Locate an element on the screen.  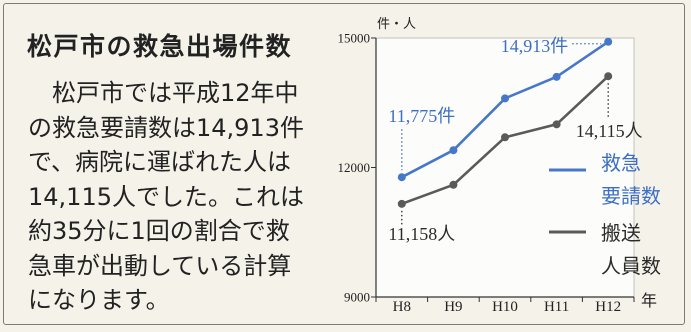
data-label: 14,913件 is located at coordinates (535, 46).